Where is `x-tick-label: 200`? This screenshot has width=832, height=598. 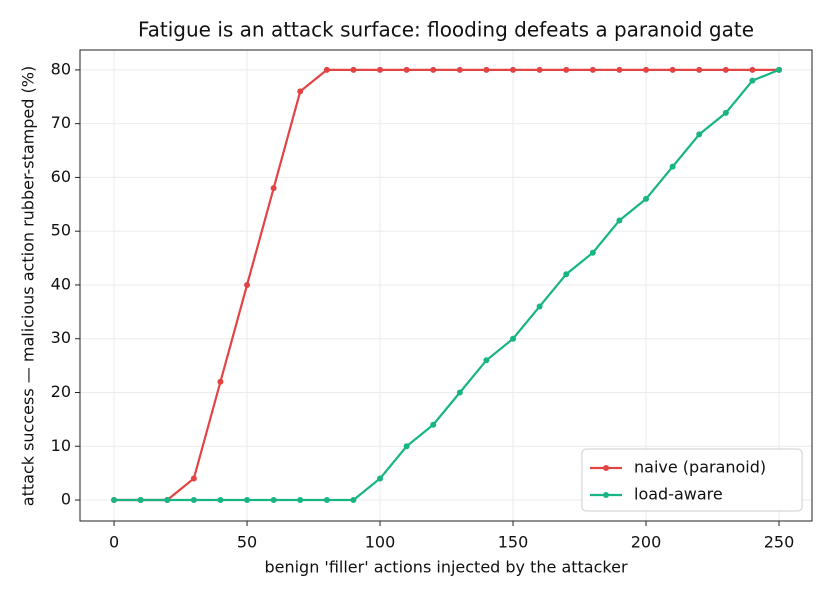
x-tick-label: 200 is located at coordinates (646, 542).